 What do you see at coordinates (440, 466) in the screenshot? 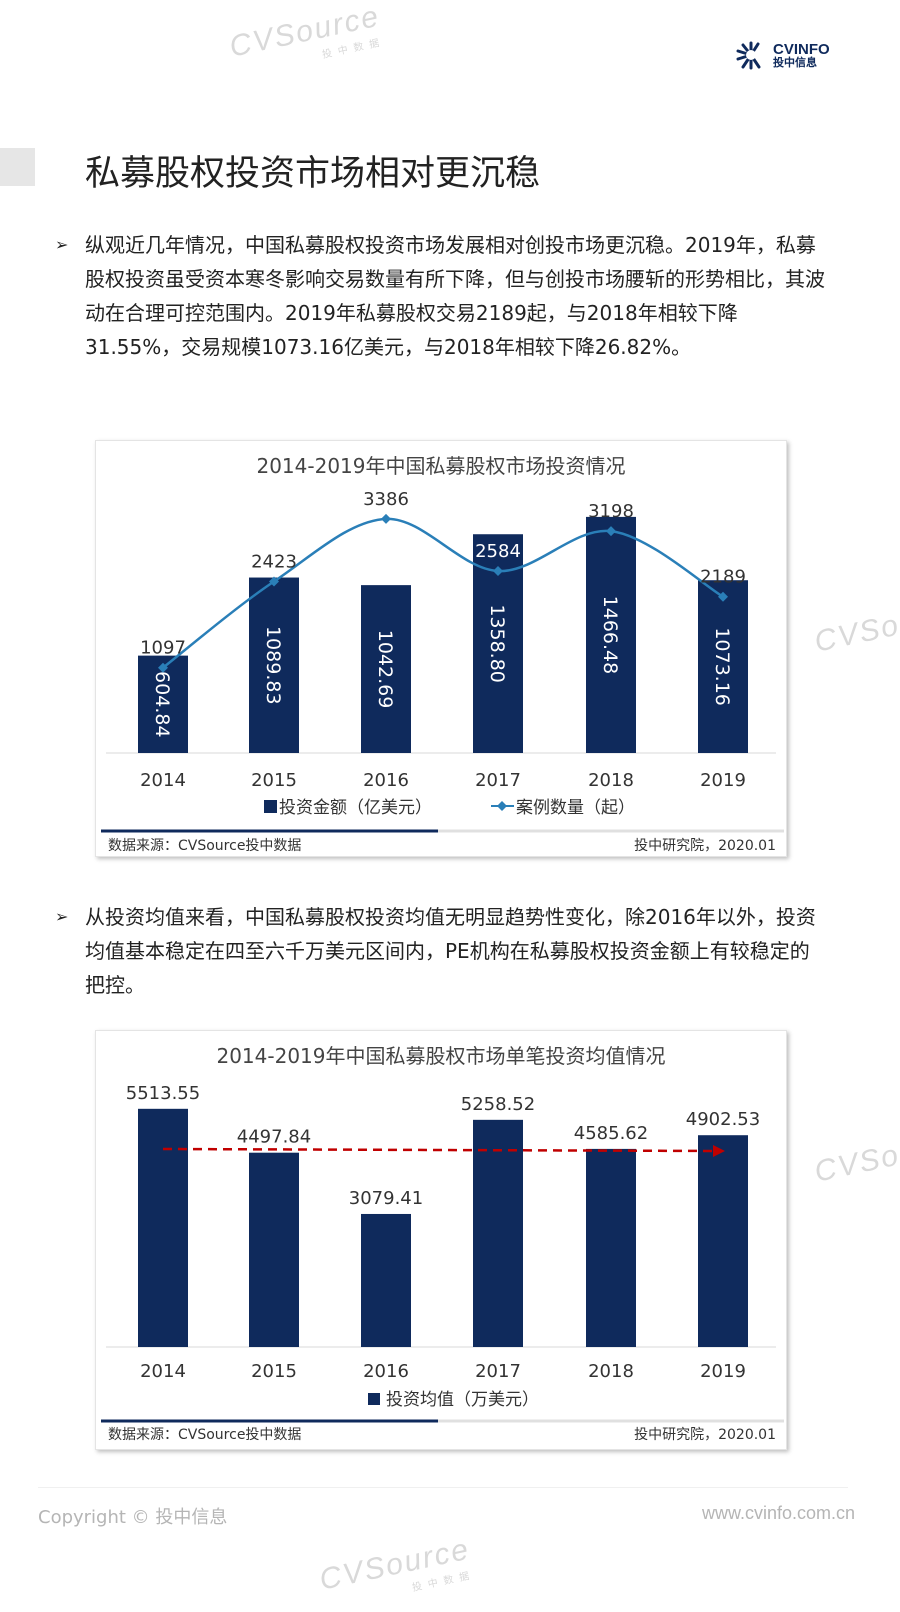
I see `chart-title: 2014-2019年中国私募股权市场投资情况` at bounding box center [440, 466].